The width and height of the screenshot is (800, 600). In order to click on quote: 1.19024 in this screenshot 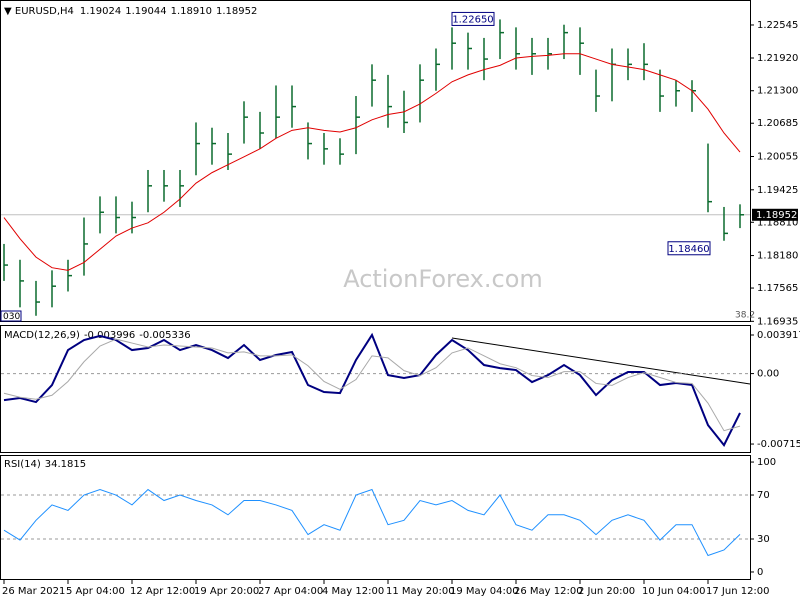, I will do `click(100, 11)`.